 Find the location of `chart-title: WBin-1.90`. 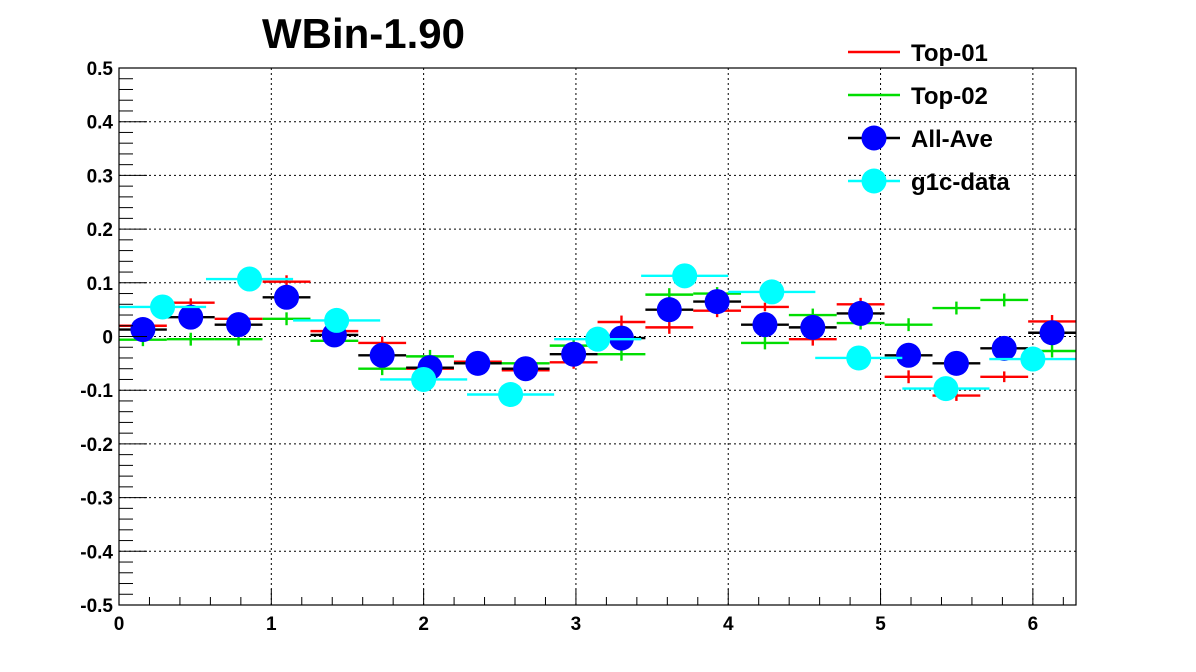

chart-title: WBin-1.90 is located at coordinates (363, 33).